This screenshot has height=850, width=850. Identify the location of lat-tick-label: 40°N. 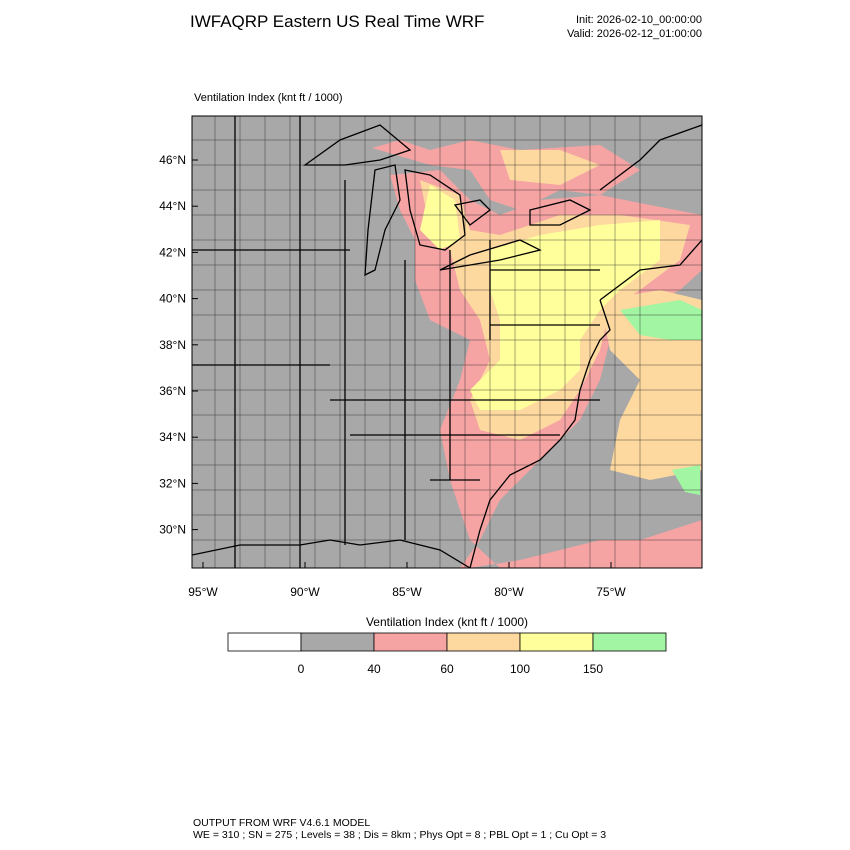
(172, 299).